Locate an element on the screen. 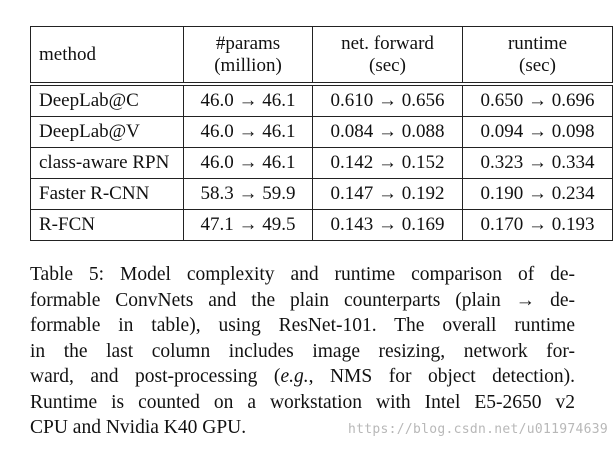  caption-line: CPU and Nvidia K40 GPU. is located at coordinates (138, 427).